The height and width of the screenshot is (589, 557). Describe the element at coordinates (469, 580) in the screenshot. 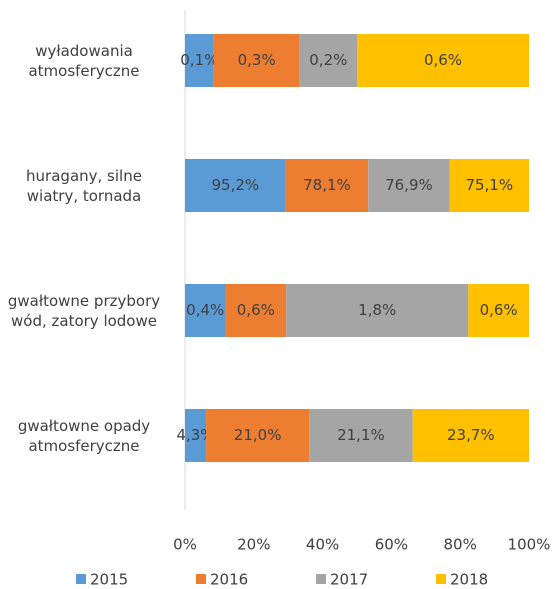

I see `legend-label: 2018` at that location.